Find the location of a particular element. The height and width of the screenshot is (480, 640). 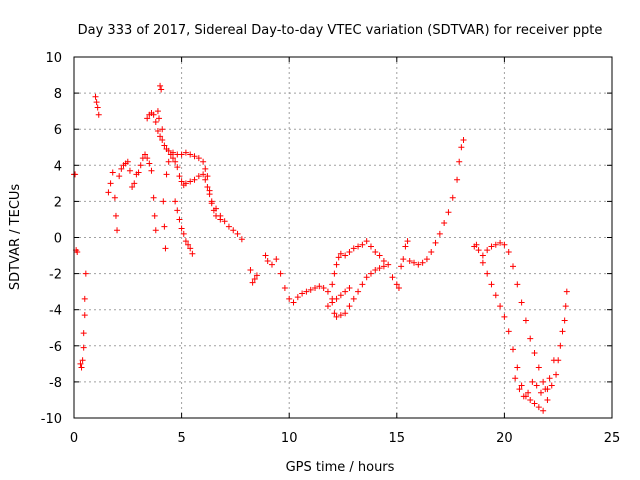

x-axis-label: GPS time / hours is located at coordinates (340, 467).